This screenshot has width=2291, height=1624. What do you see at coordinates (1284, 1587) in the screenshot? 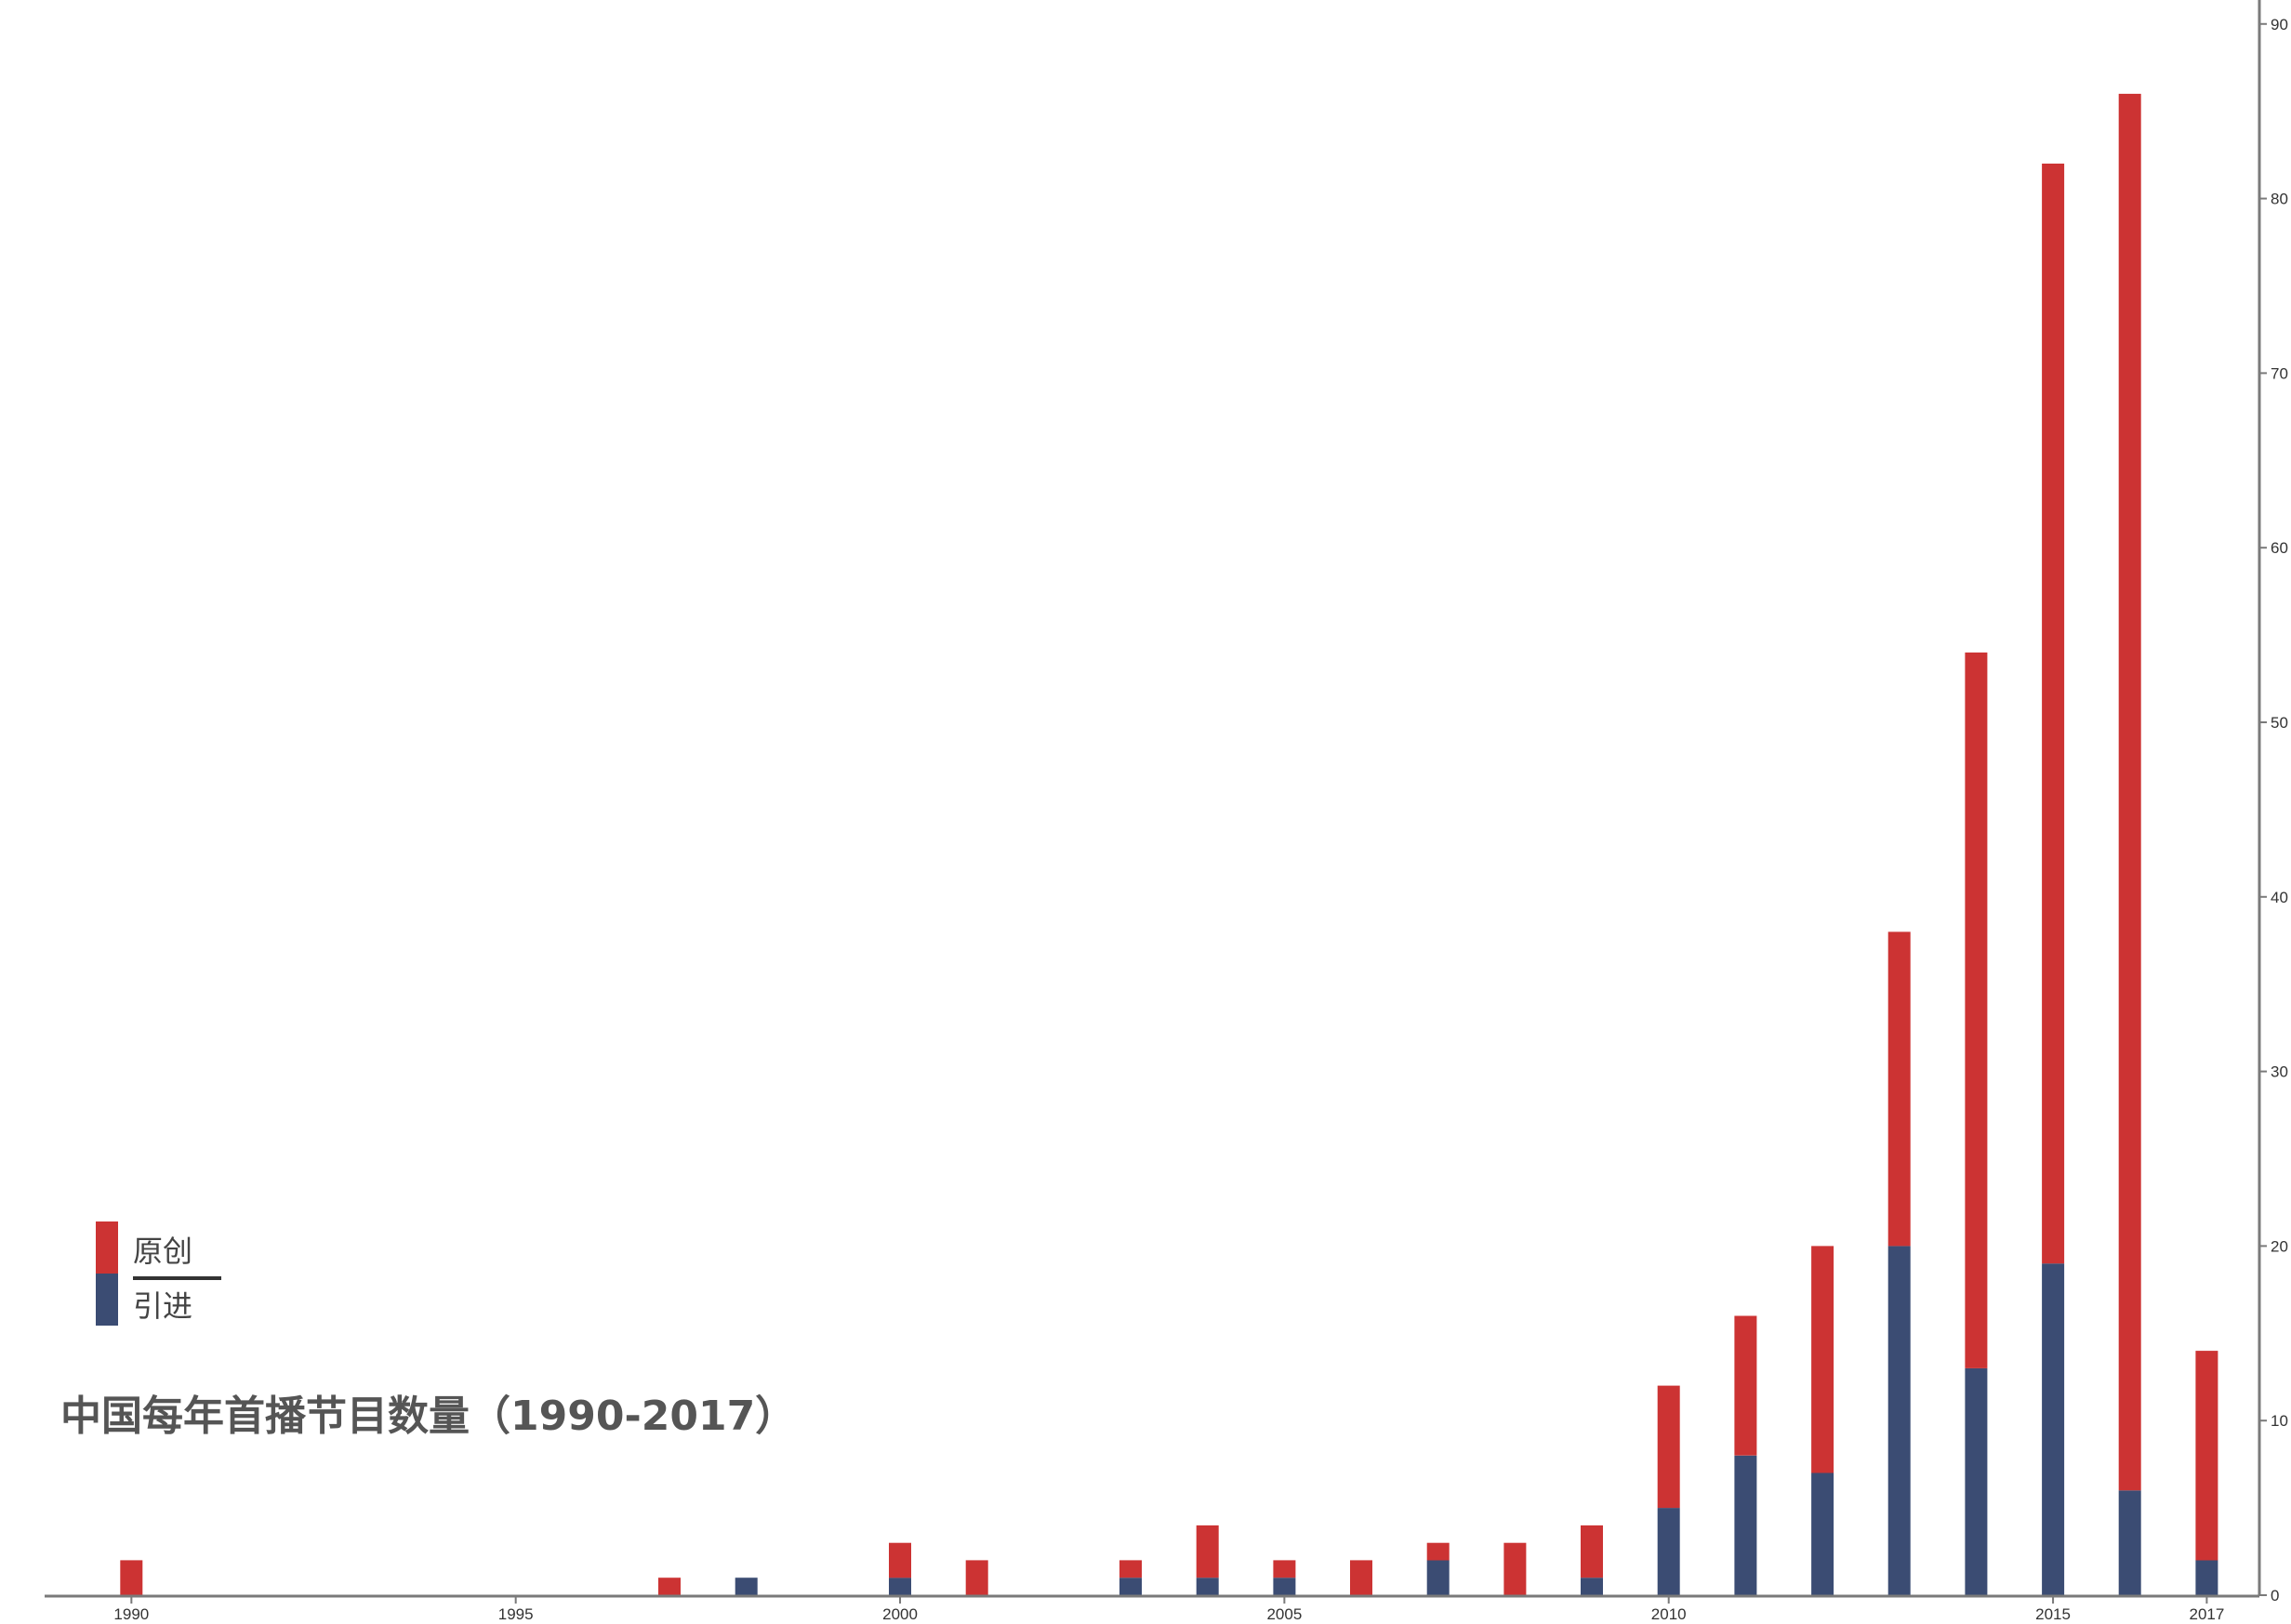
I see `bar-2005-imported` at bounding box center [1284, 1587].